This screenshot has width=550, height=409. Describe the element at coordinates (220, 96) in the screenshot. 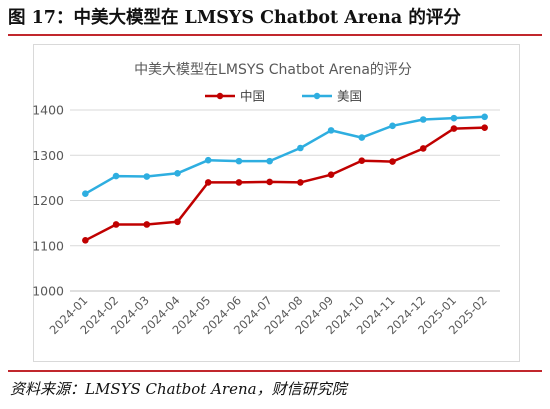

I see `legend-marker-china` at that location.